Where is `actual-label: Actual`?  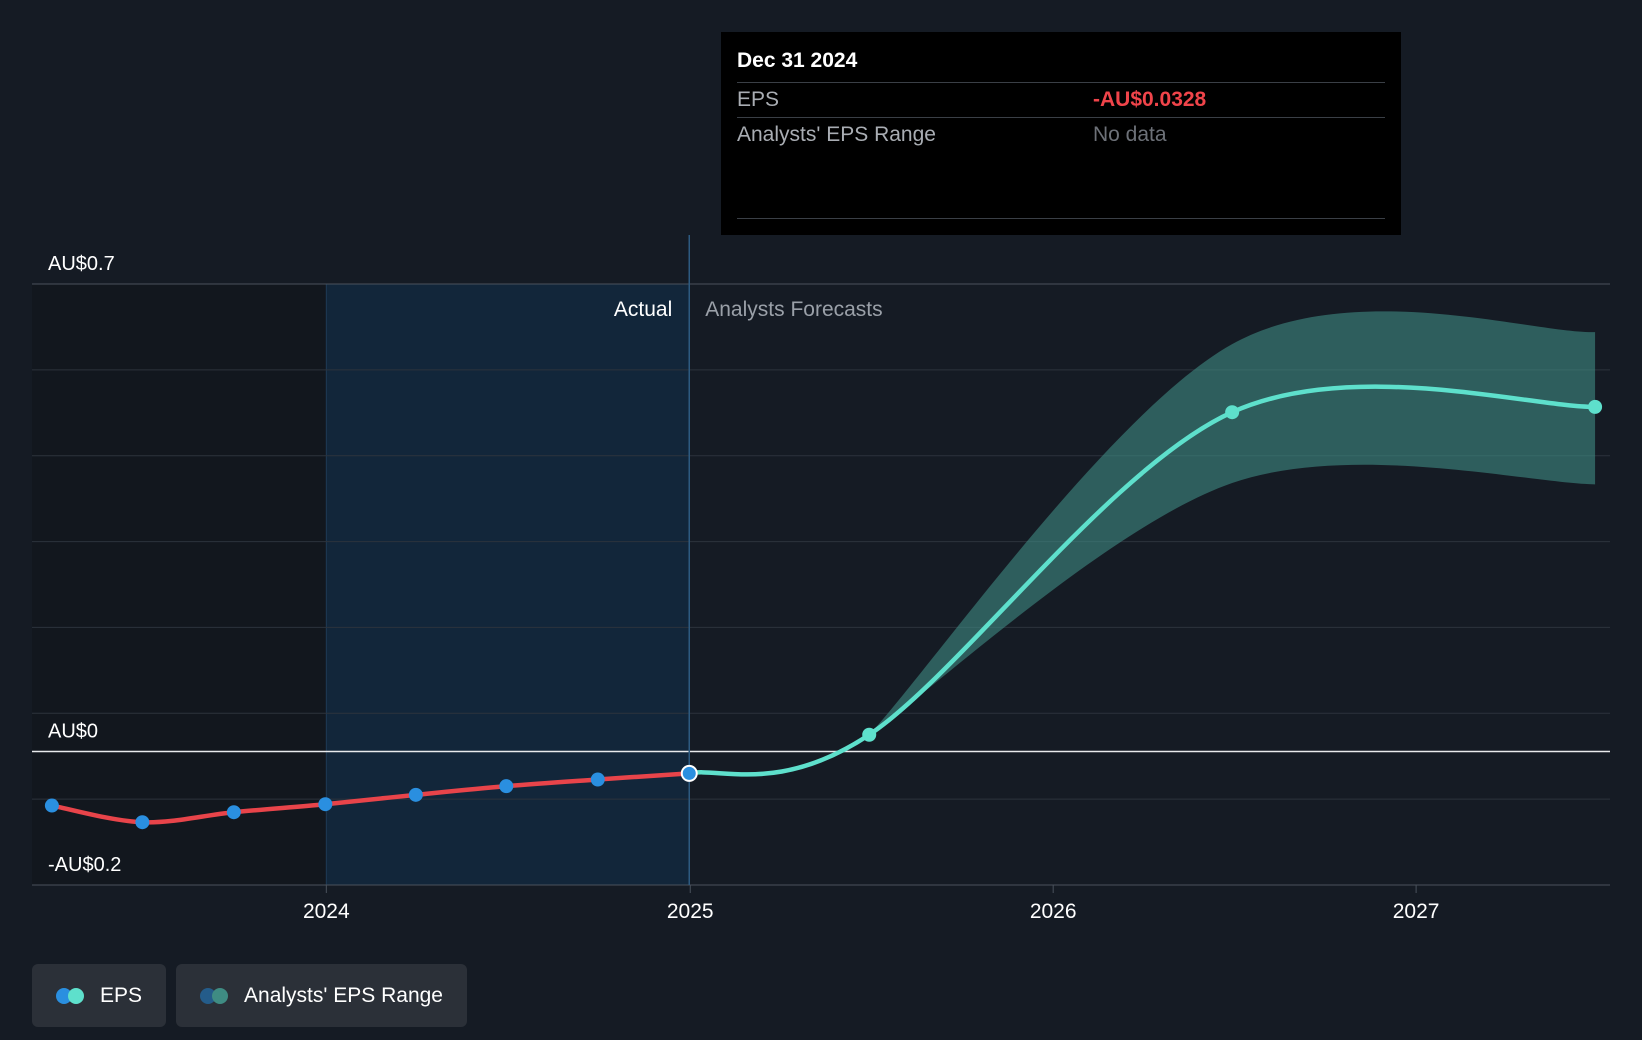 actual-label: Actual is located at coordinates (643, 309).